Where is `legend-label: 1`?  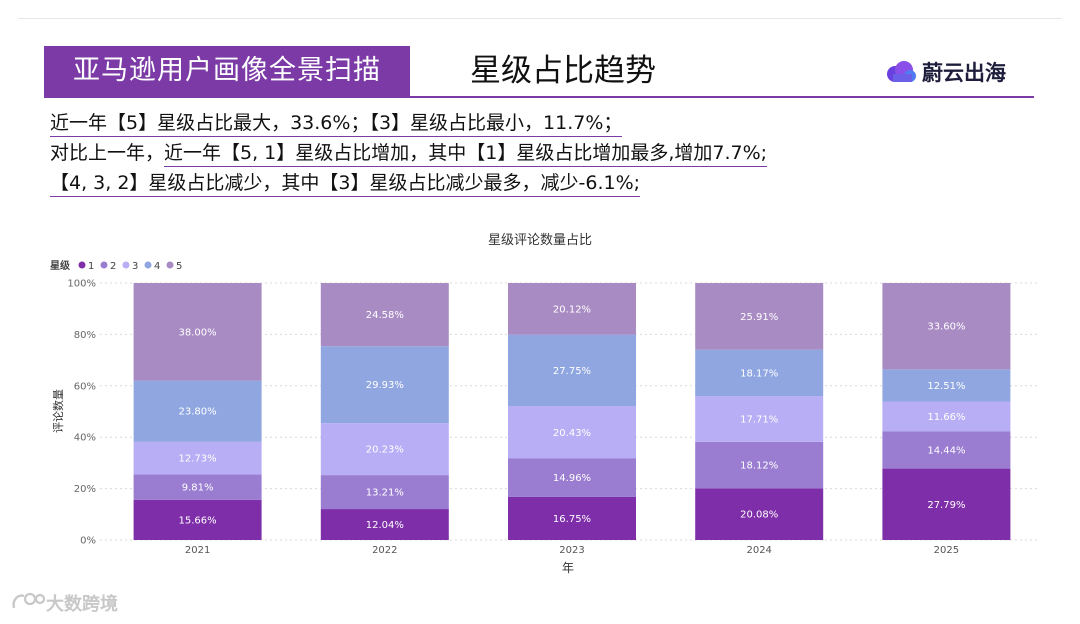
legend-label: 1 is located at coordinates (91, 266).